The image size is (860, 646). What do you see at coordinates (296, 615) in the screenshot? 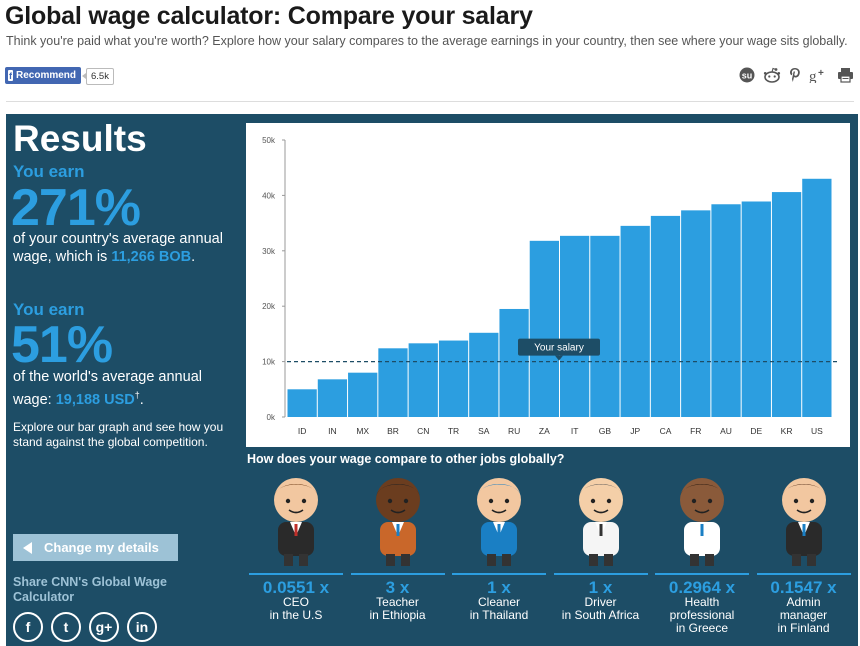
I see `job-name-line: in the U.S` at bounding box center [296, 615].